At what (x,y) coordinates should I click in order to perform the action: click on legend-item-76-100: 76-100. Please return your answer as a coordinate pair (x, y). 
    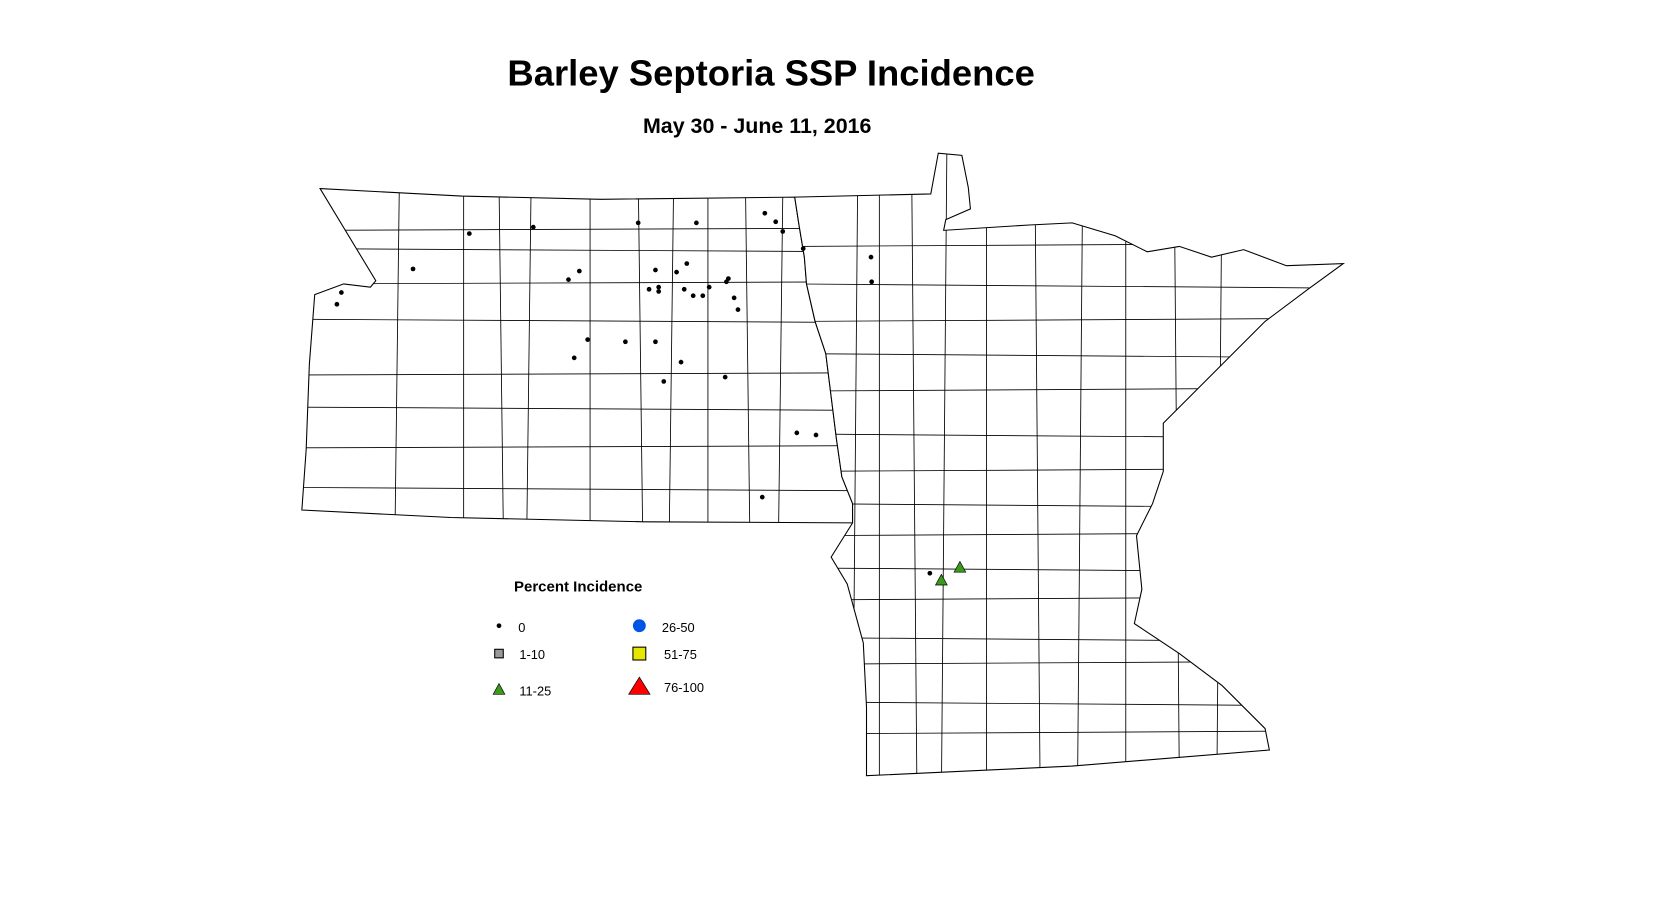
    Looking at the image, I should click on (666, 685).